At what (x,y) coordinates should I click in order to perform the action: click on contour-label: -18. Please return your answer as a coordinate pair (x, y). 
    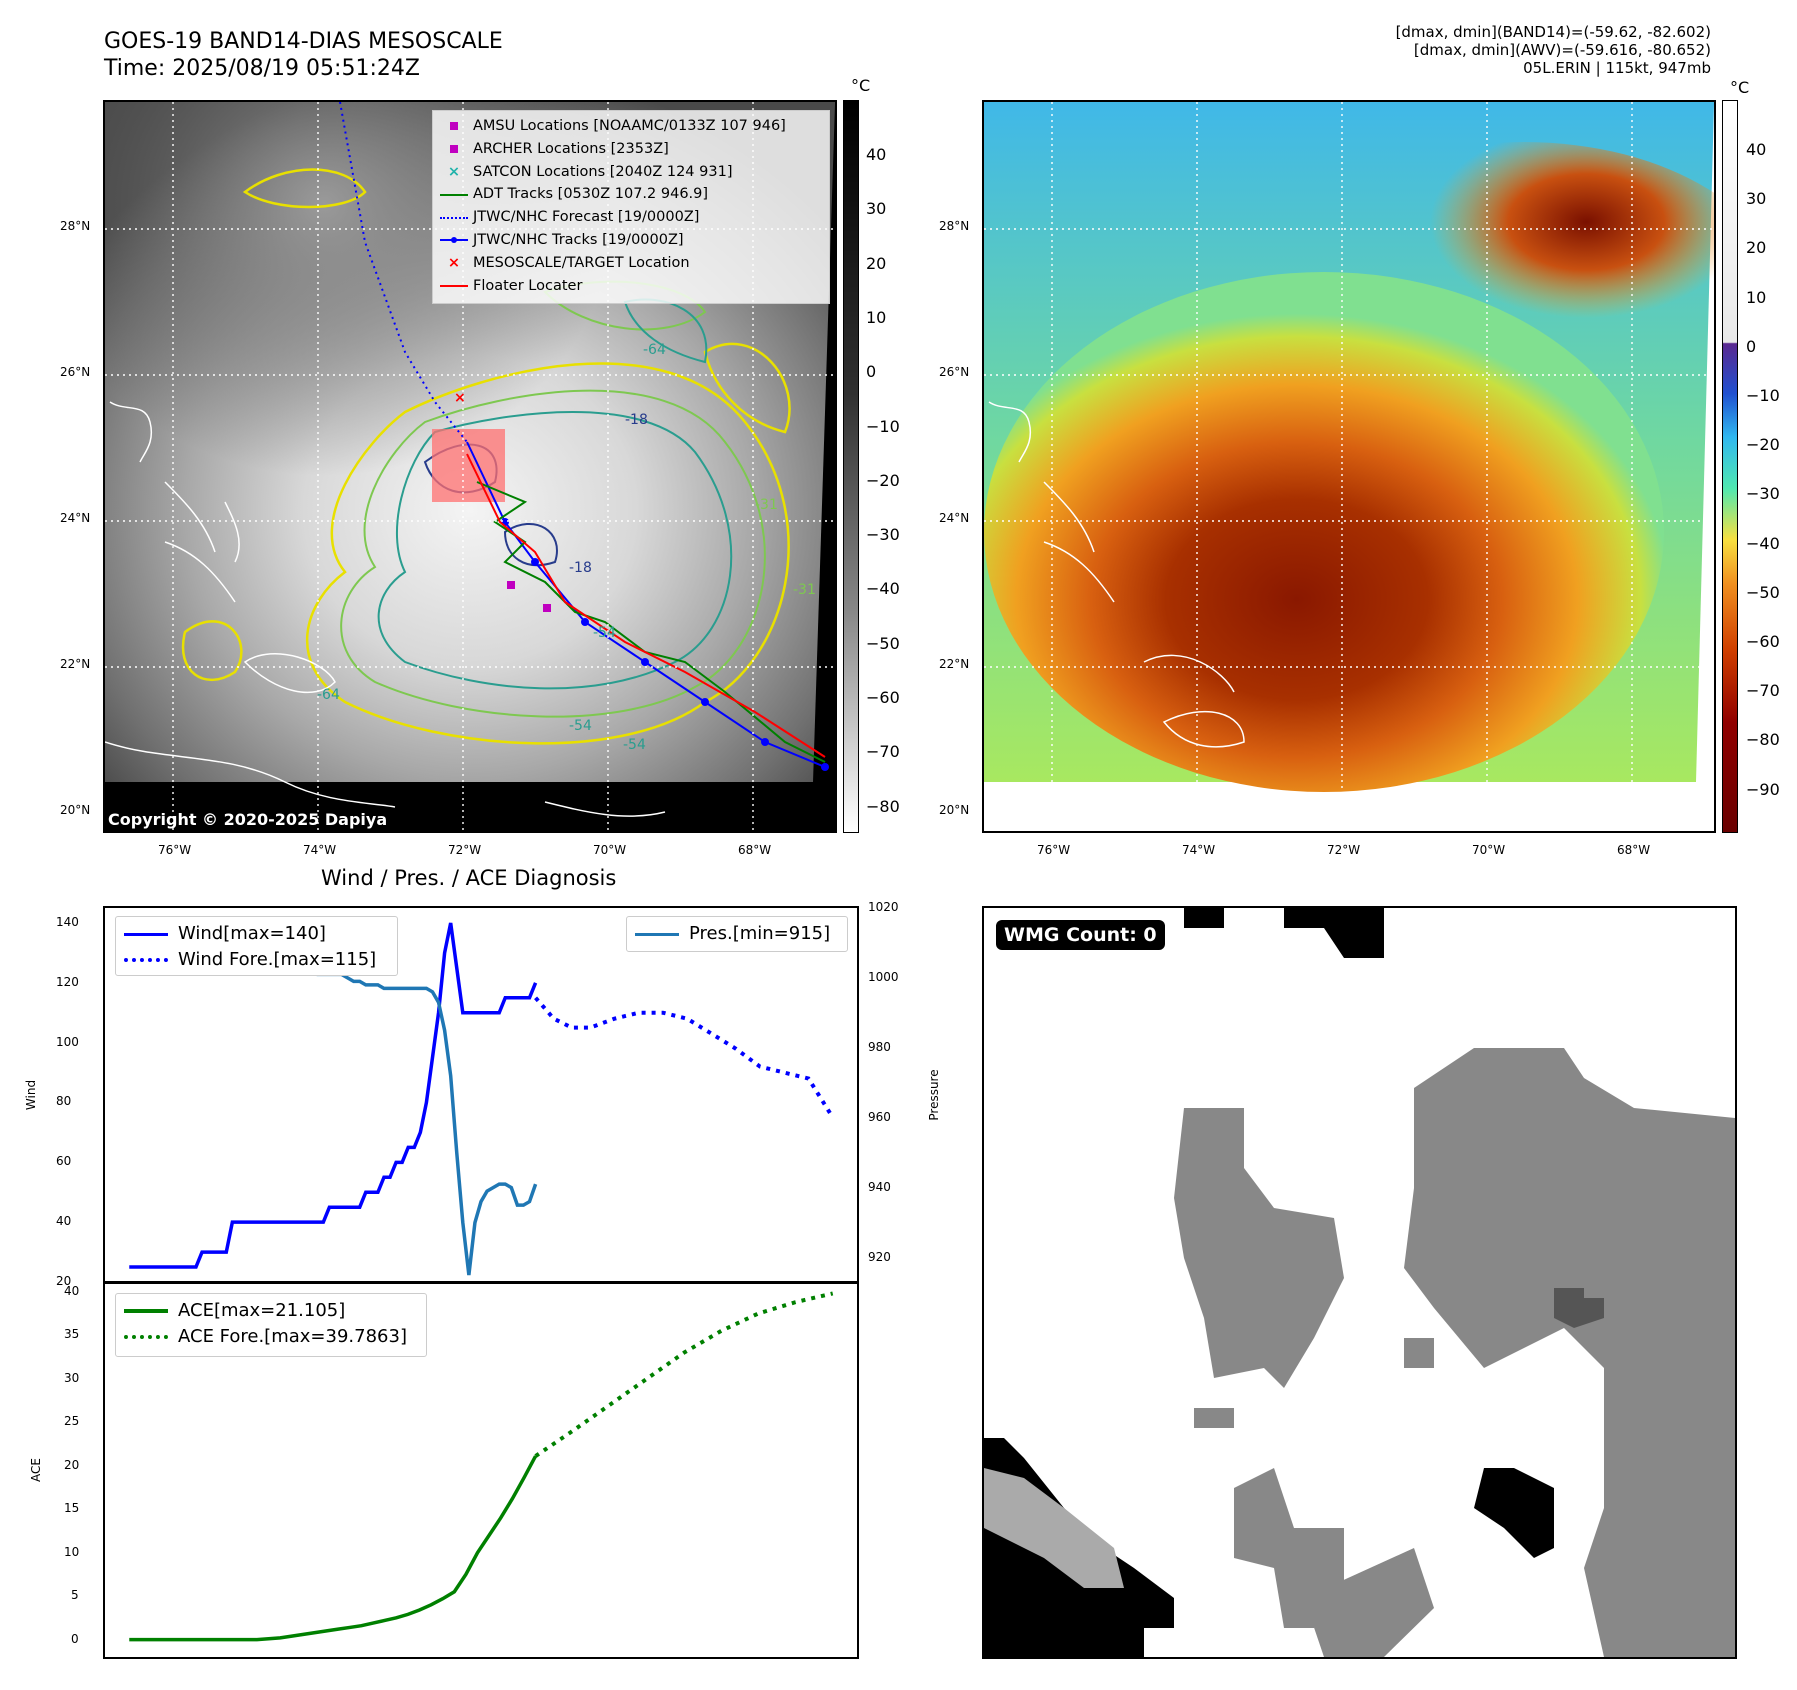
    Looking at the image, I should click on (580, 568).